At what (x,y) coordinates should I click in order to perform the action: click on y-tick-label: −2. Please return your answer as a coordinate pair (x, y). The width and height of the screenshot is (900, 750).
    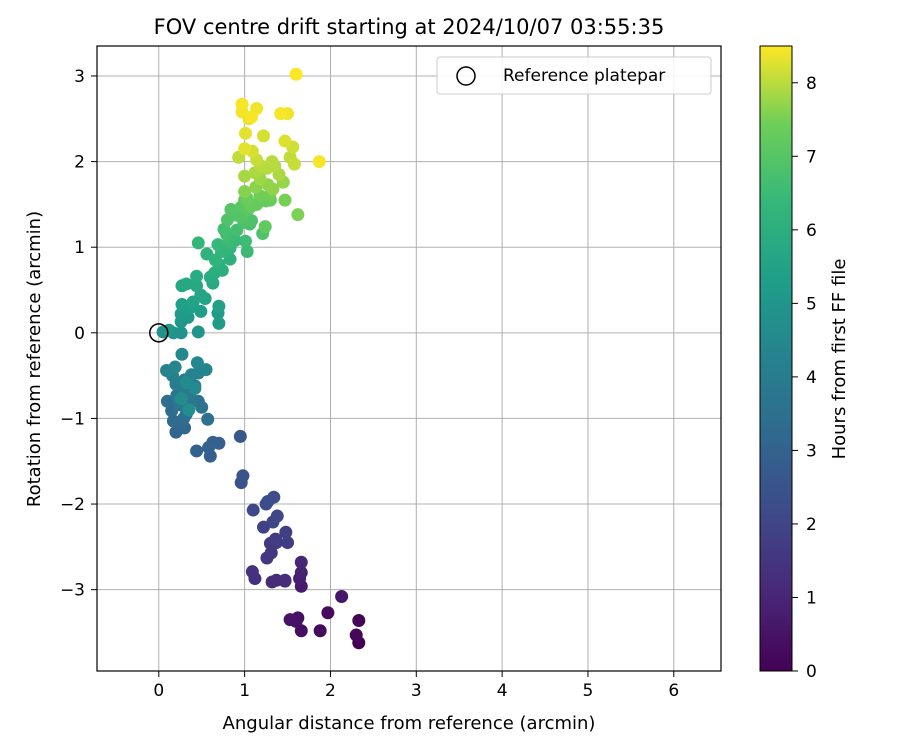
    Looking at the image, I should click on (72, 505).